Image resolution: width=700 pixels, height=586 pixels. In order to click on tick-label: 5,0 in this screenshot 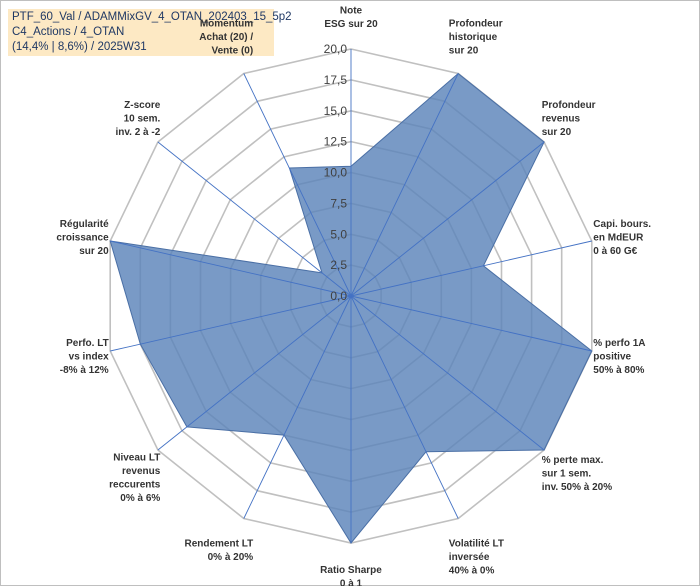, I will do `click(338, 234)`.